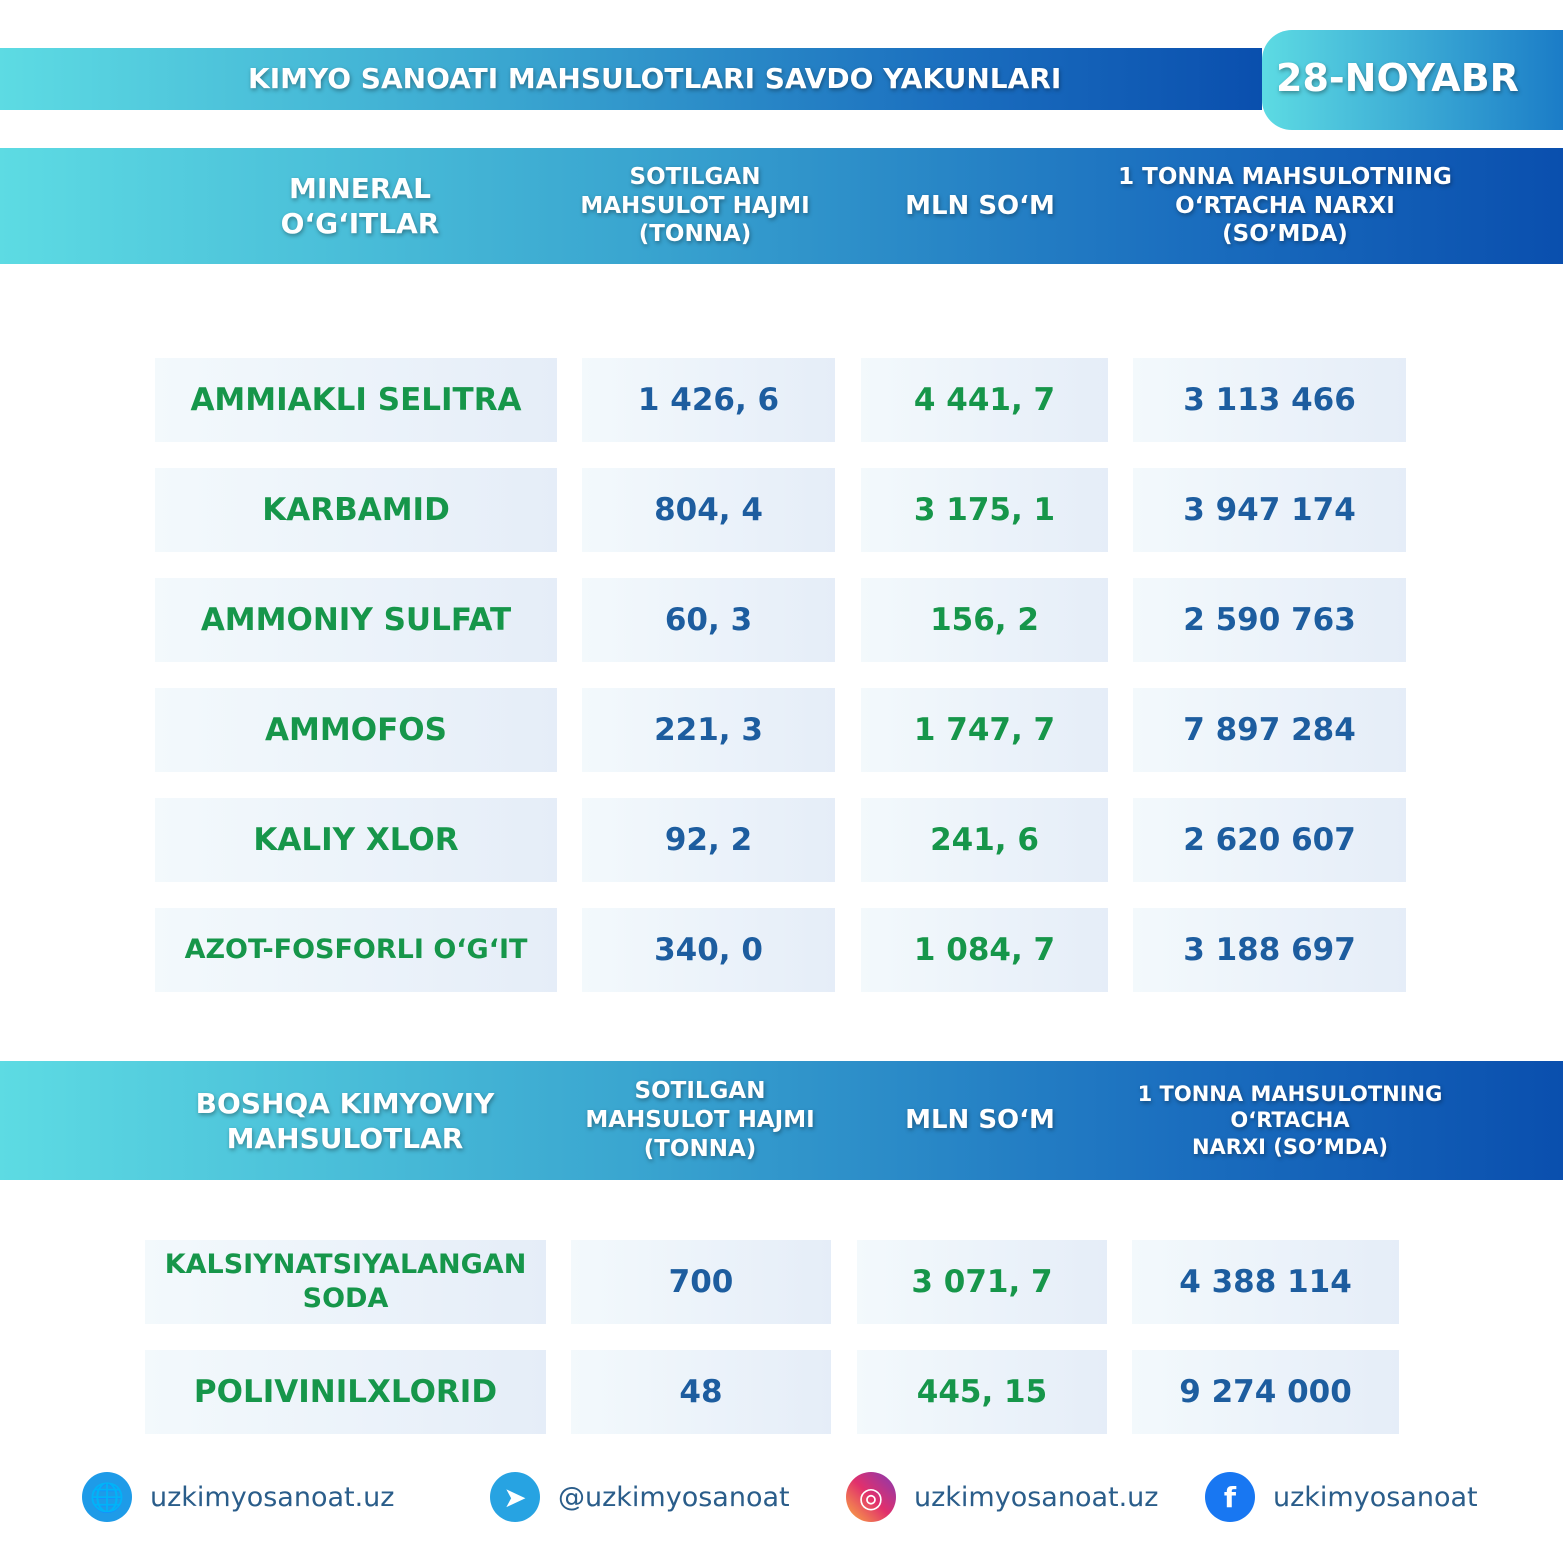  I want to click on value-cell: 1 747, 7, so click(984, 730).